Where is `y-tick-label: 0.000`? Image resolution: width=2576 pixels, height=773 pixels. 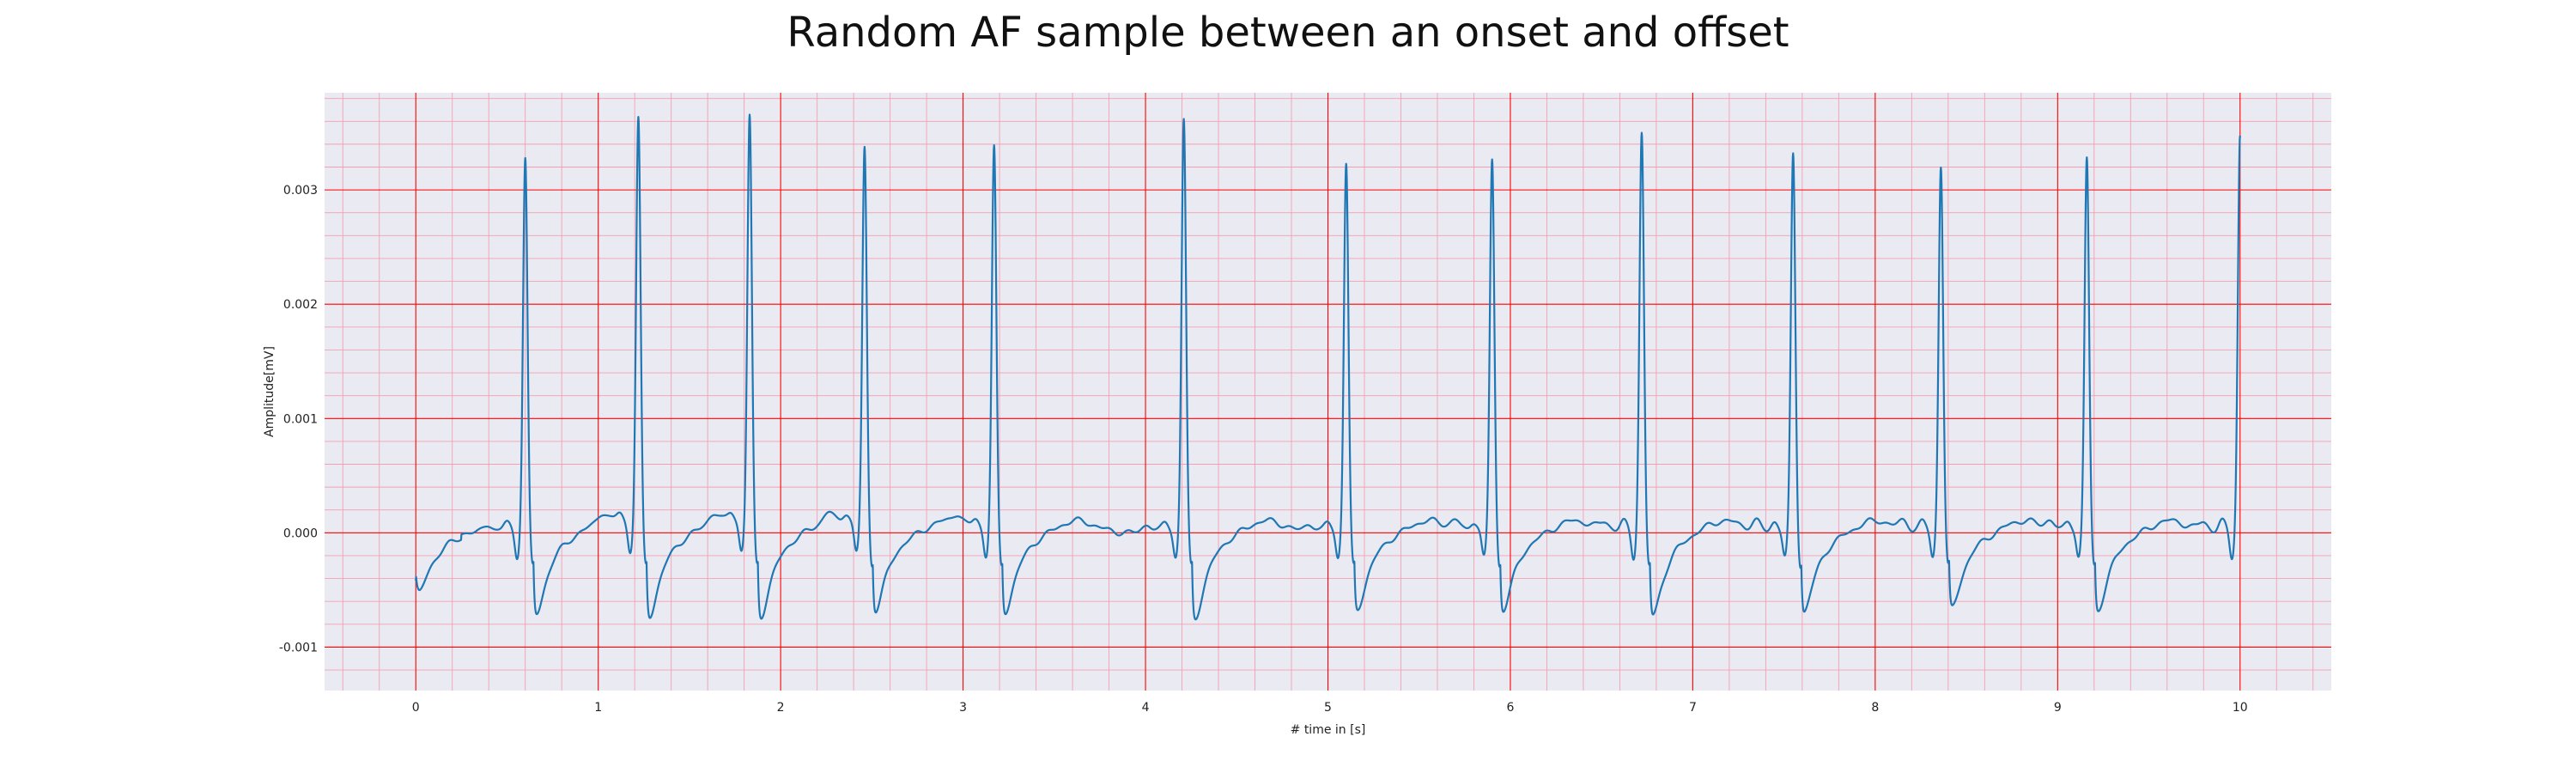 y-tick-label: 0.000 is located at coordinates (301, 533).